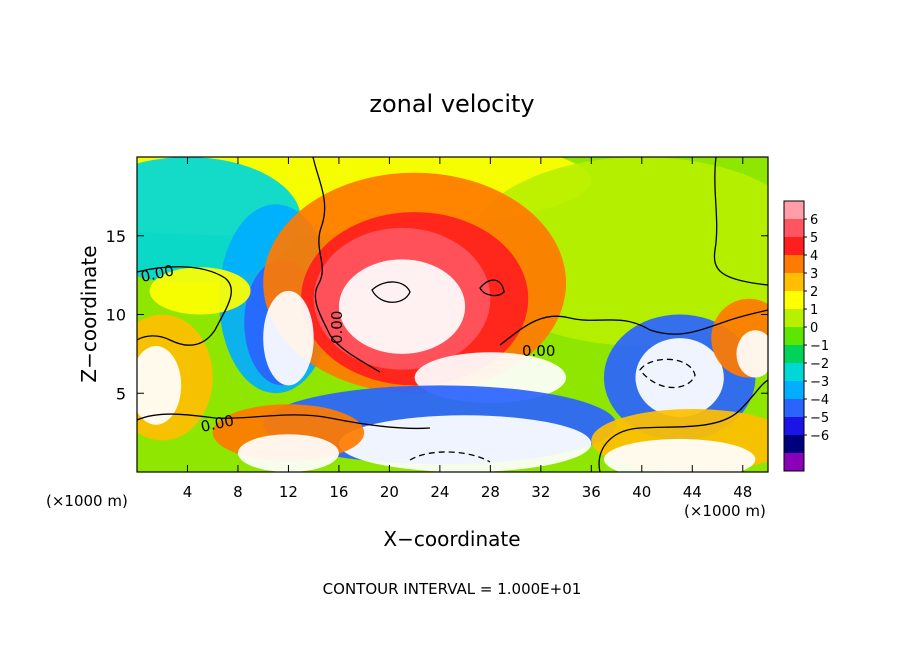 The height and width of the screenshot is (654, 904). What do you see at coordinates (540, 492) in the screenshot?
I see `x-tick-label: 32` at bounding box center [540, 492].